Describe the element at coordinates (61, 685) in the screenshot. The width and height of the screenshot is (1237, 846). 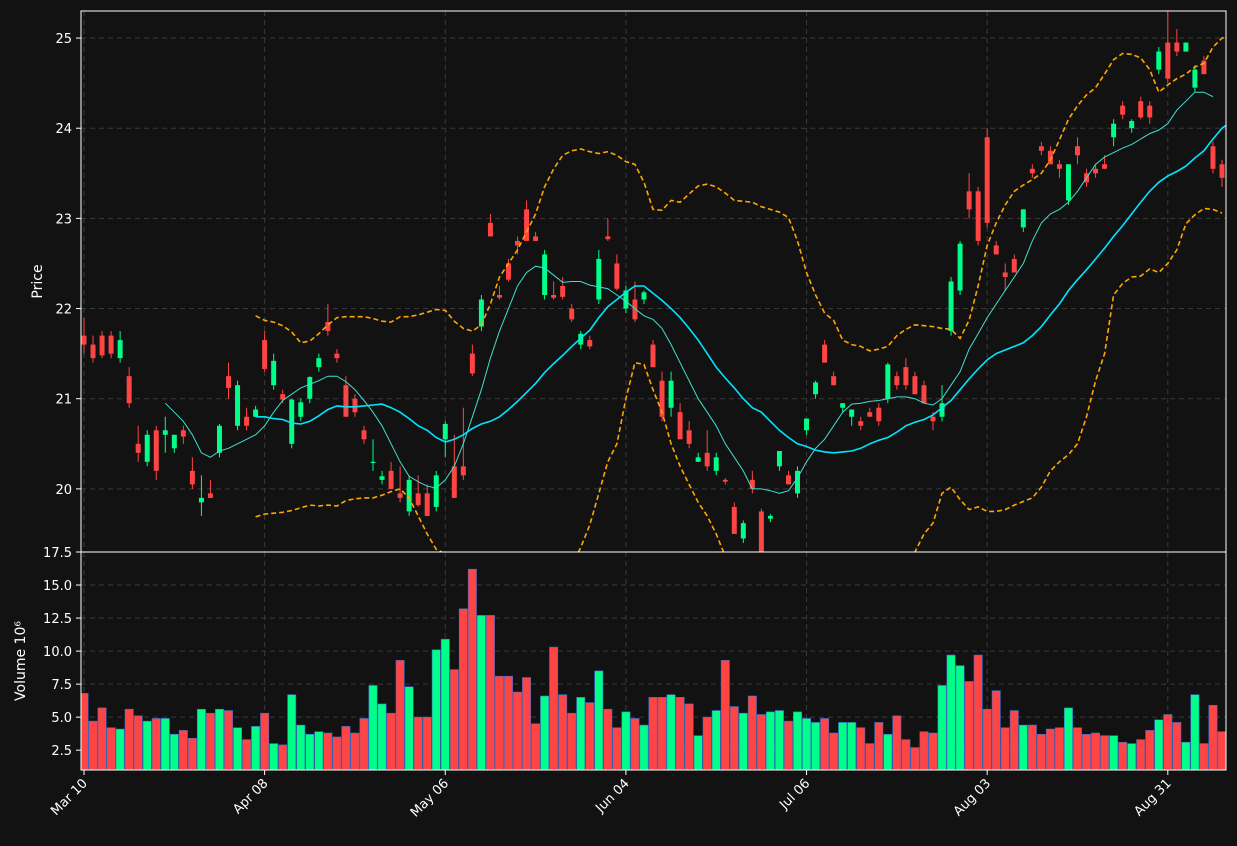
I see `volume-y-tick-label: 7.5` at that location.